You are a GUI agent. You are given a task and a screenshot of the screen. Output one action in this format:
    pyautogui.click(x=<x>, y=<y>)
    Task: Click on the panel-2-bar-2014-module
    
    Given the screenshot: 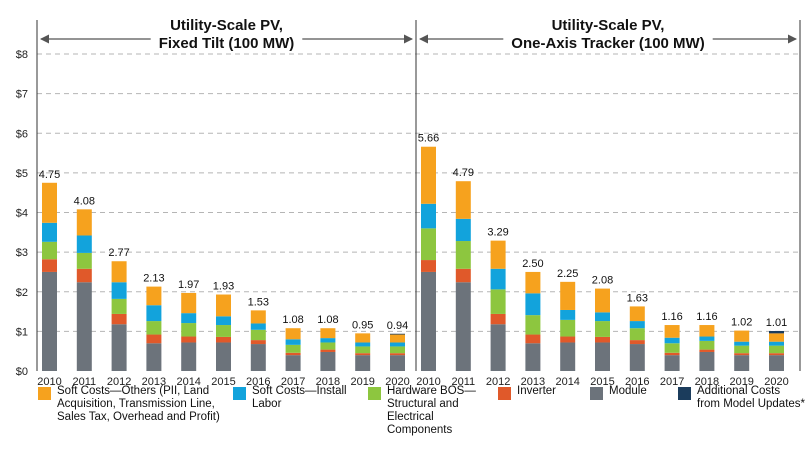 What is the action you would take?
    pyautogui.click(x=568, y=356)
    